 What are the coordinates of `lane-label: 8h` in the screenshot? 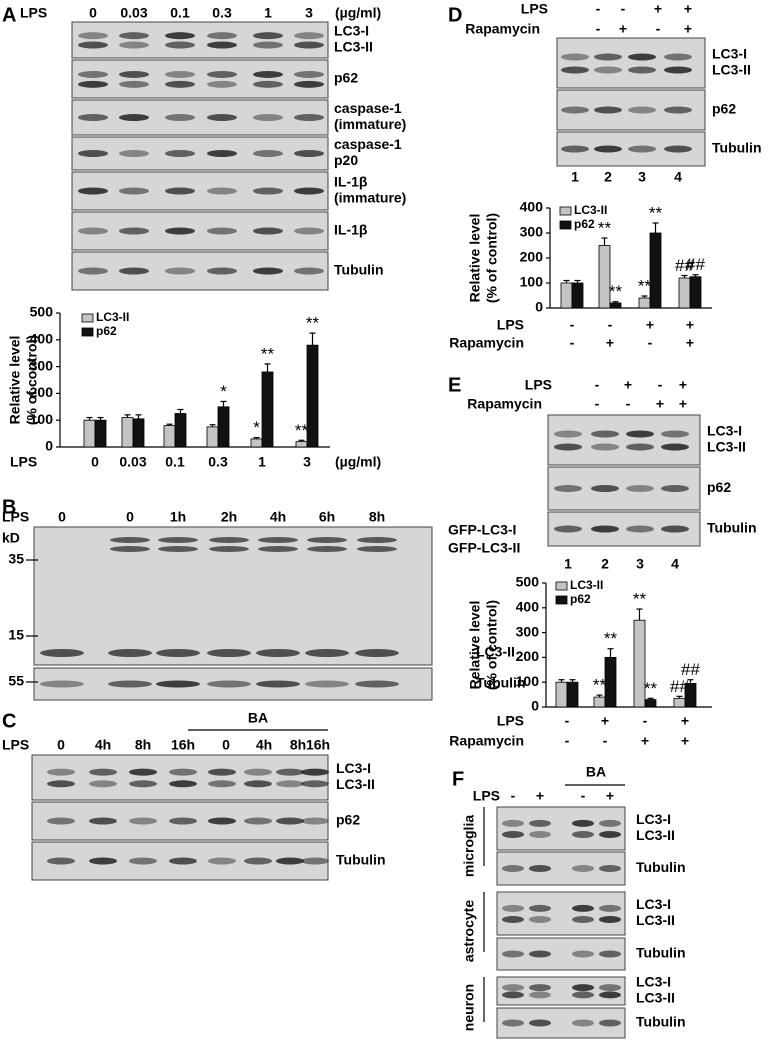 It's located at (377, 517).